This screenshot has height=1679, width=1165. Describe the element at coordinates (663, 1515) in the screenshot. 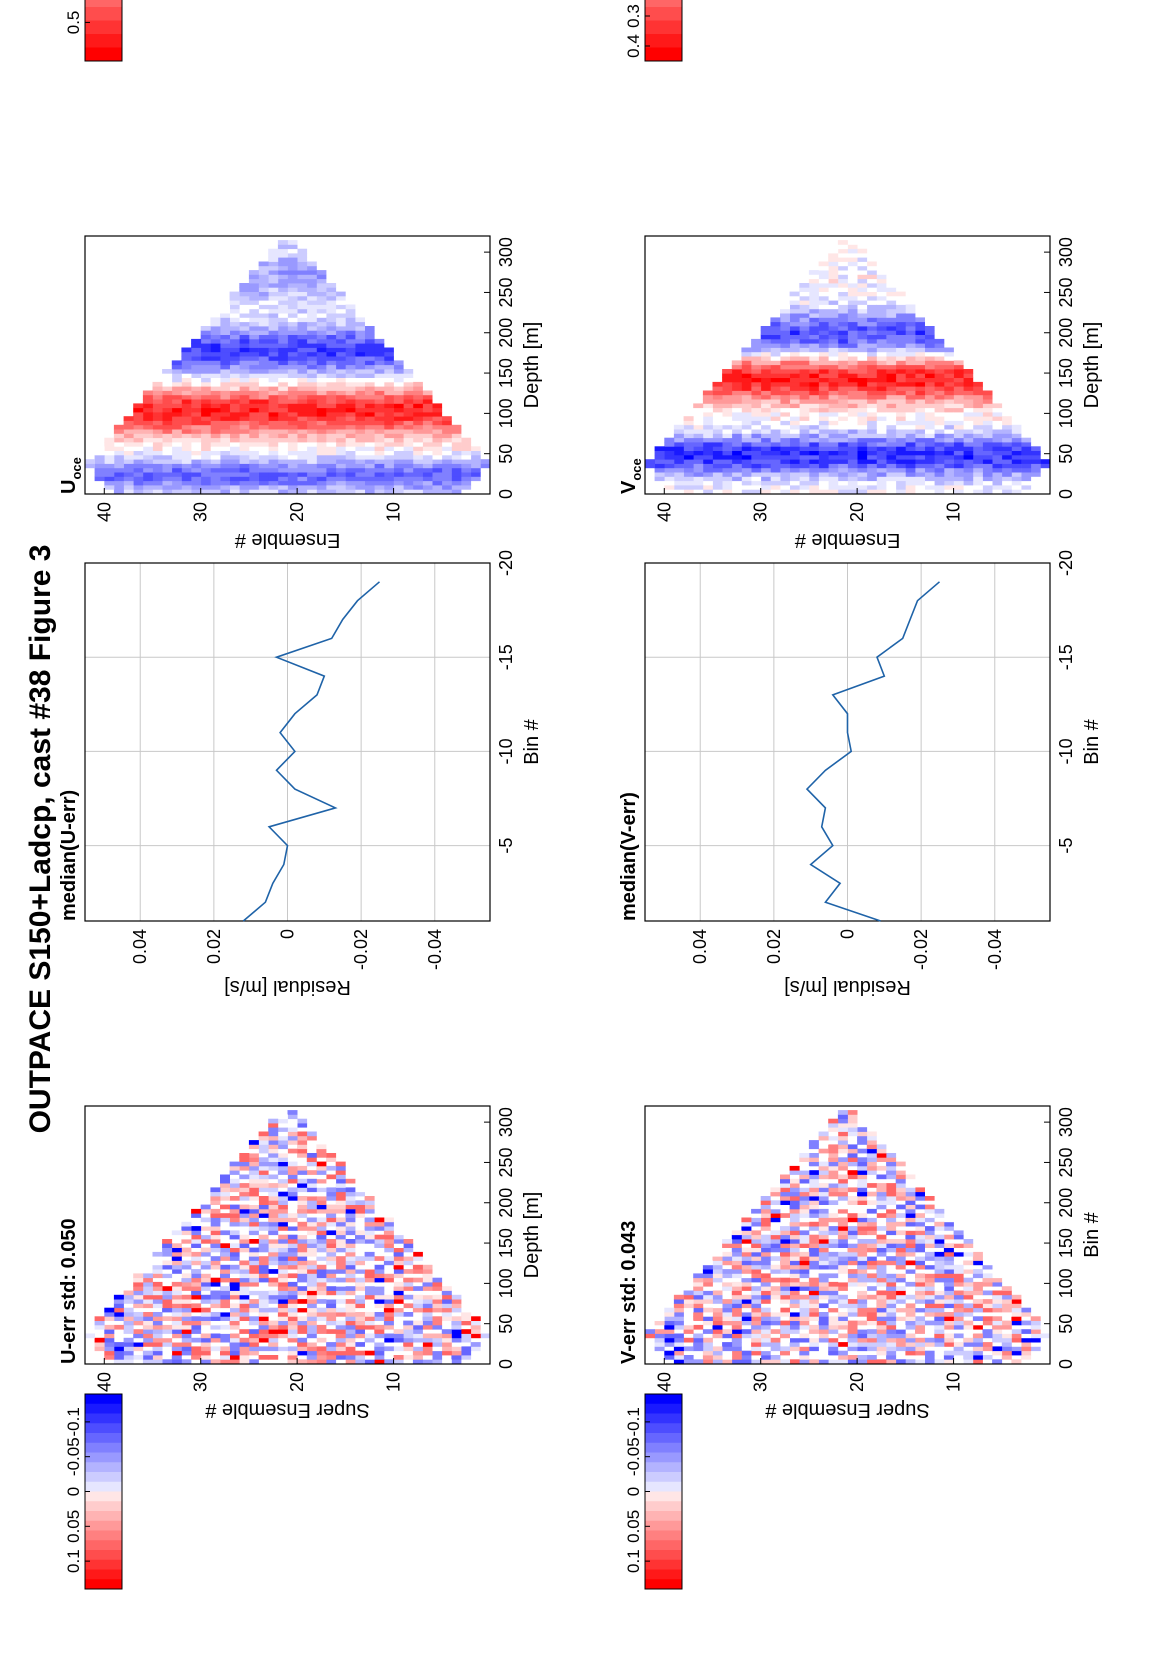

I see `colorbar-swatch` at that location.